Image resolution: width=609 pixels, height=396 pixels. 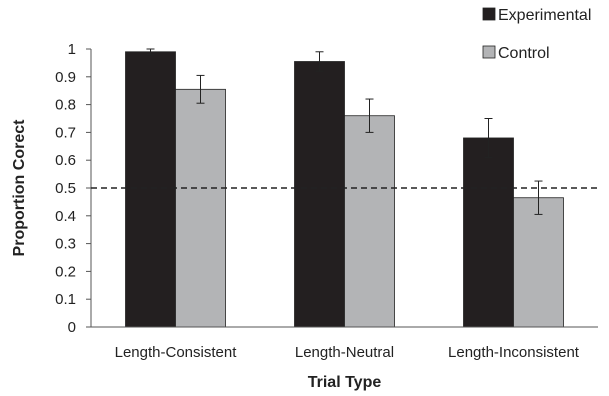 What do you see at coordinates (489, 52) in the screenshot?
I see `legend-swatch-control` at bounding box center [489, 52].